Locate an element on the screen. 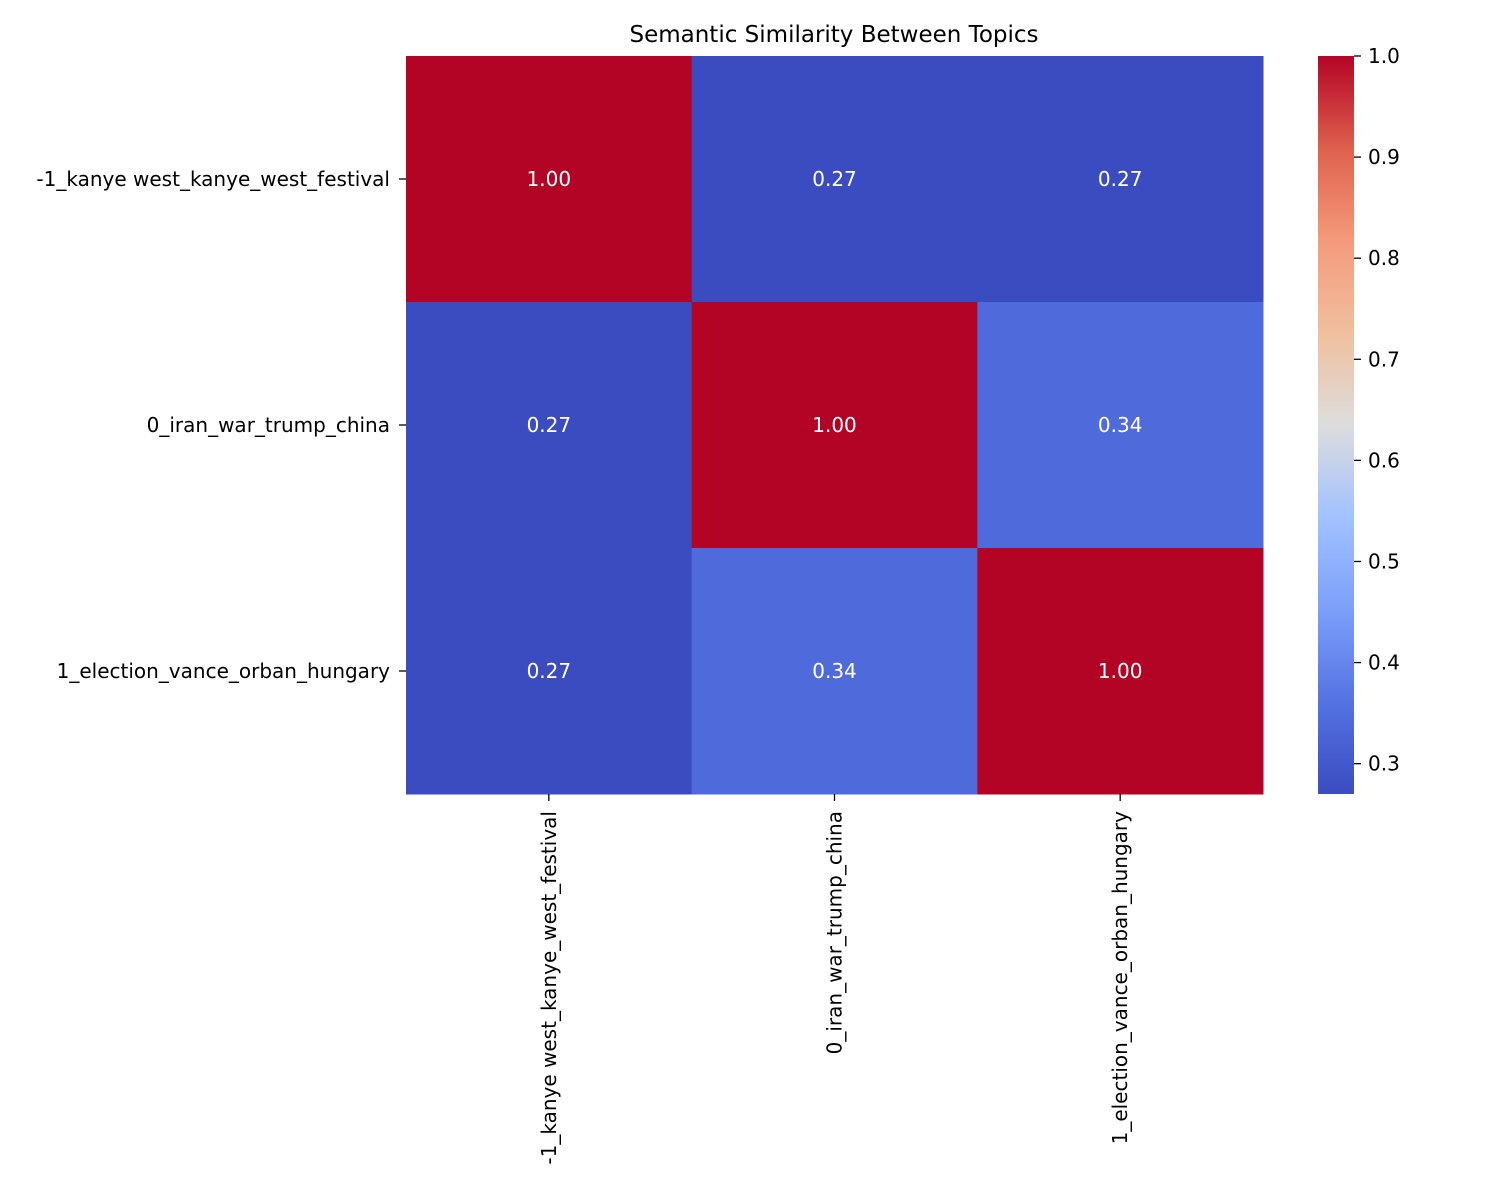  colorbar-tick-label: 1.0 is located at coordinates (1384, 56).